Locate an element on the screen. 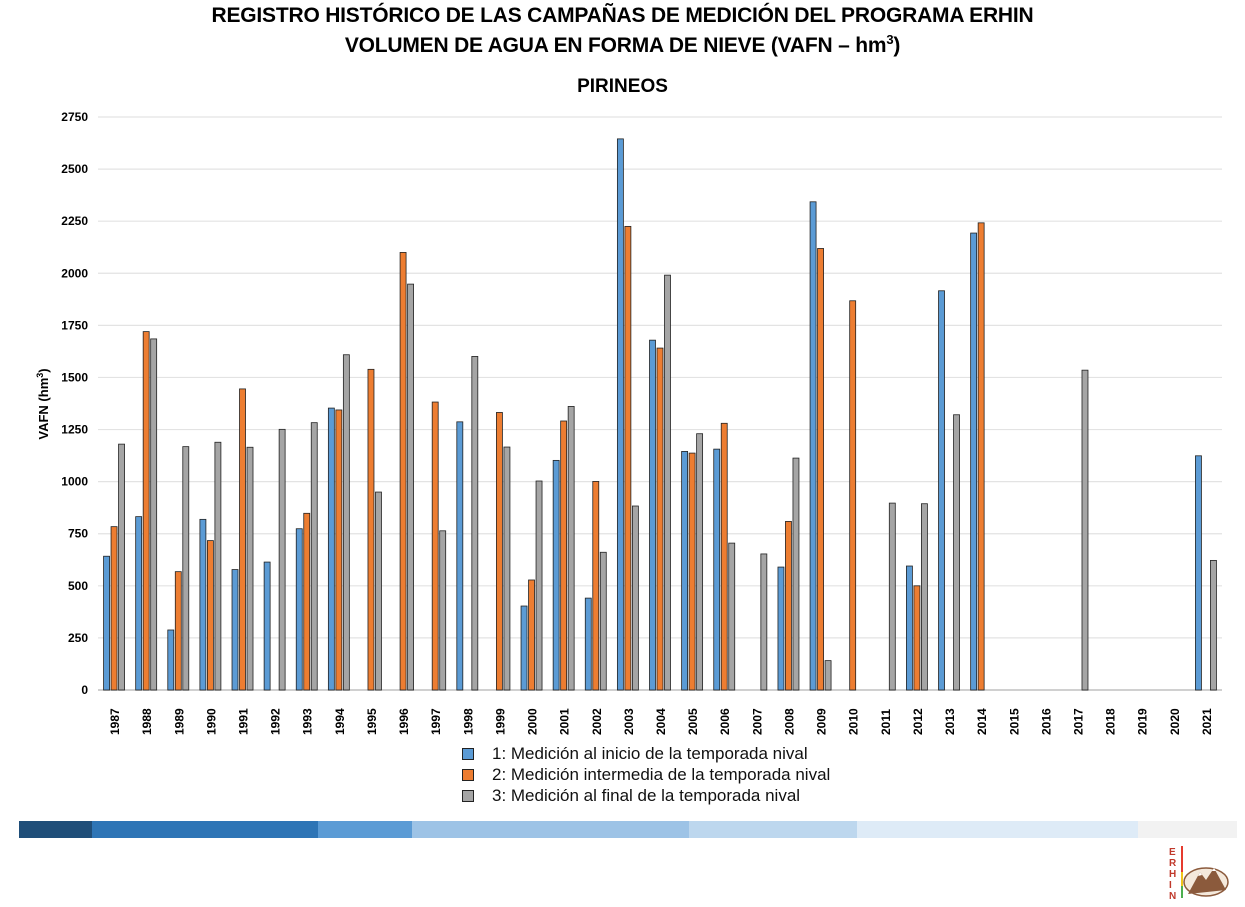 This screenshot has height=907, width=1245. x-tick-label: 2008 is located at coordinates (789, 721).